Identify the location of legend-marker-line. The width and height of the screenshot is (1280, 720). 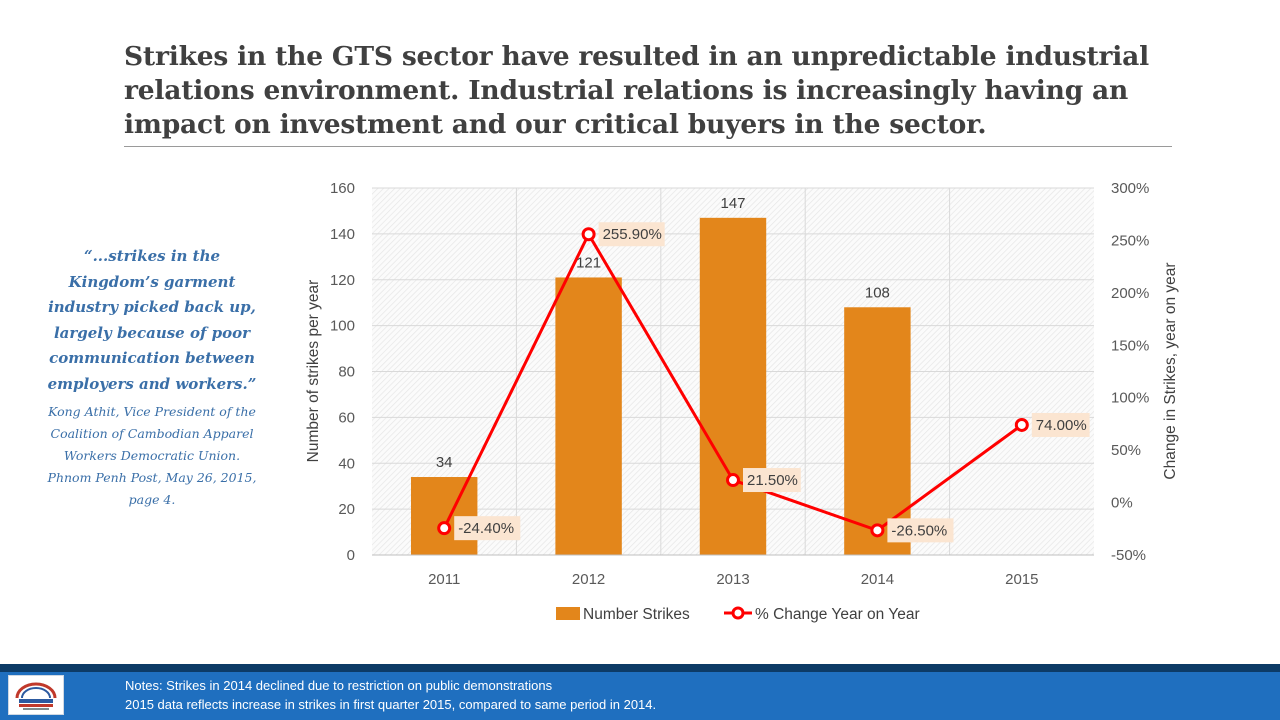
(738, 613).